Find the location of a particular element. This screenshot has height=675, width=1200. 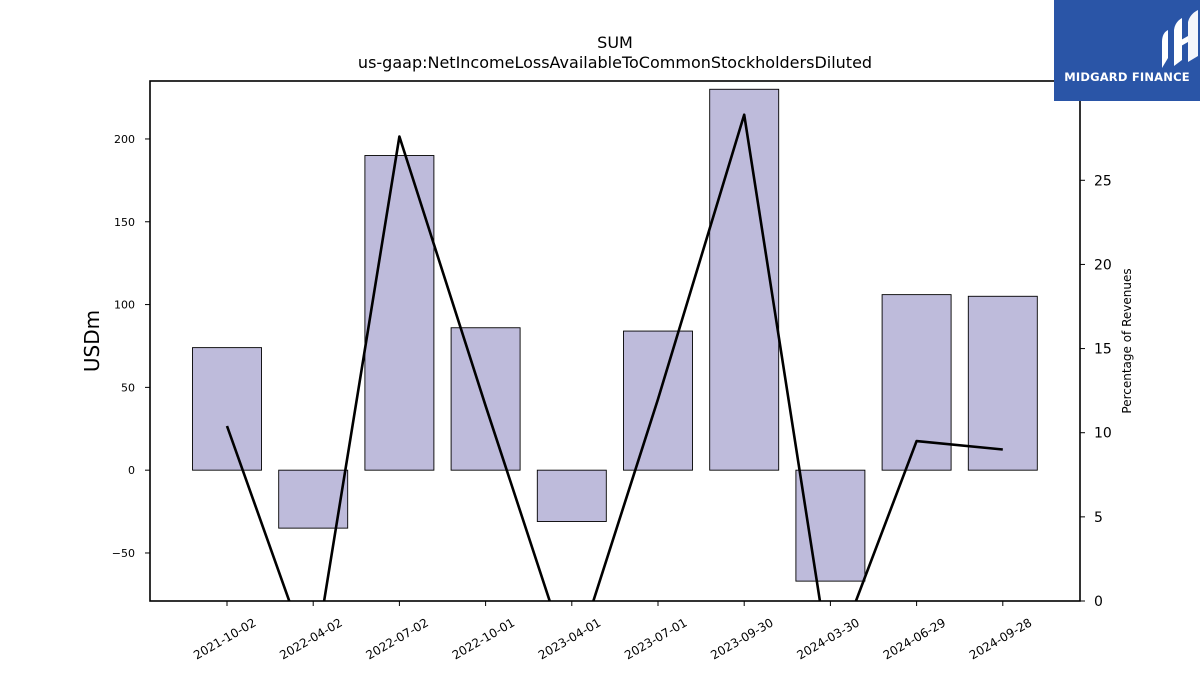

y2-tick-label: 20 is located at coordinates (1103, 265).